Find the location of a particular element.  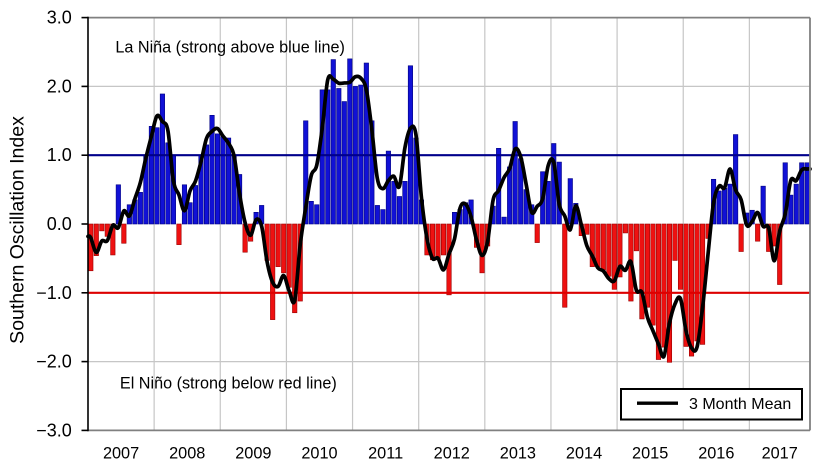

svg-text: 2016 is located at coordinates (716, 453).